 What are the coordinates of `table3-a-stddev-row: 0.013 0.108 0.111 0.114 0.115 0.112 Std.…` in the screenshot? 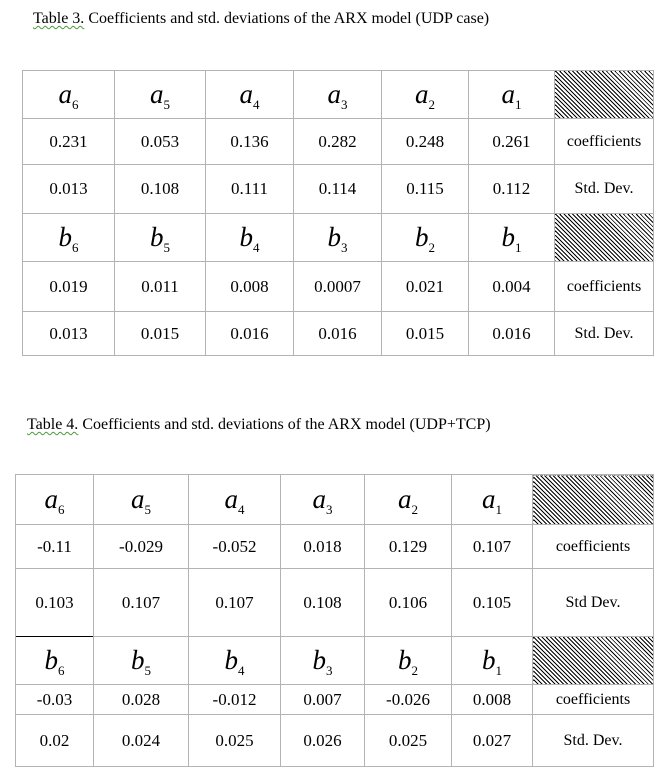 It's located at (338, 189).